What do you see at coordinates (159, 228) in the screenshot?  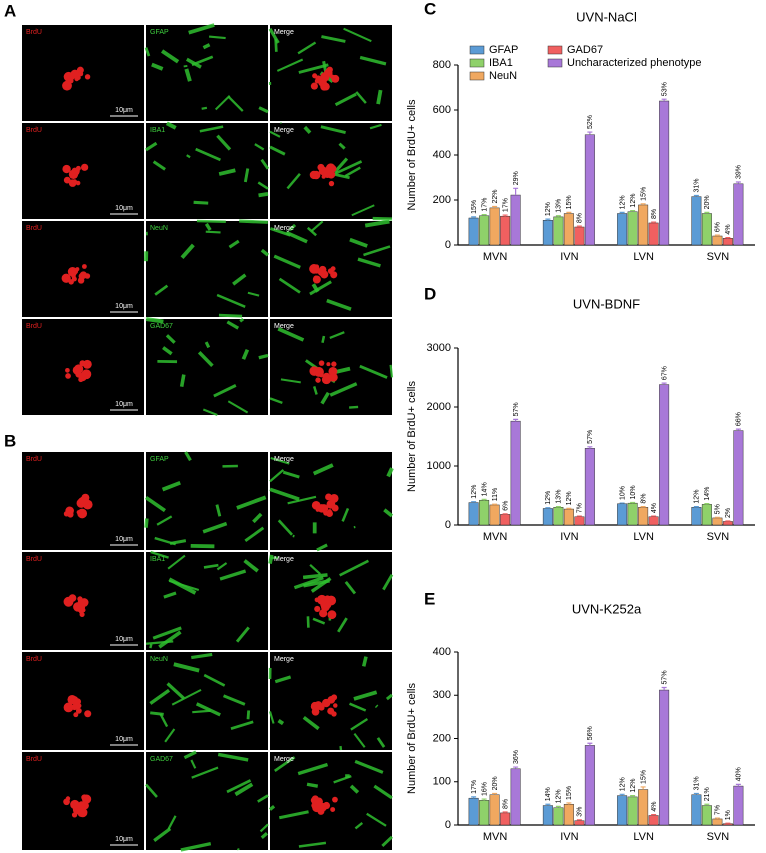 I see `channel-label: NeuN` at bounding box center [159, 228].